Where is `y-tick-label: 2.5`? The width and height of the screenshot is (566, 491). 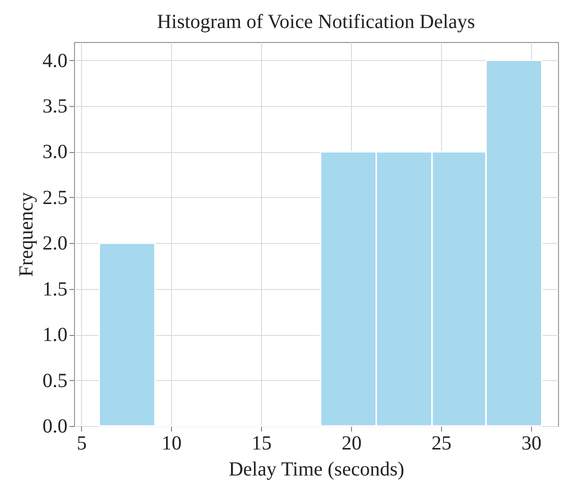
y-tick-label: 2.5 is located at coordinates (55, 197).